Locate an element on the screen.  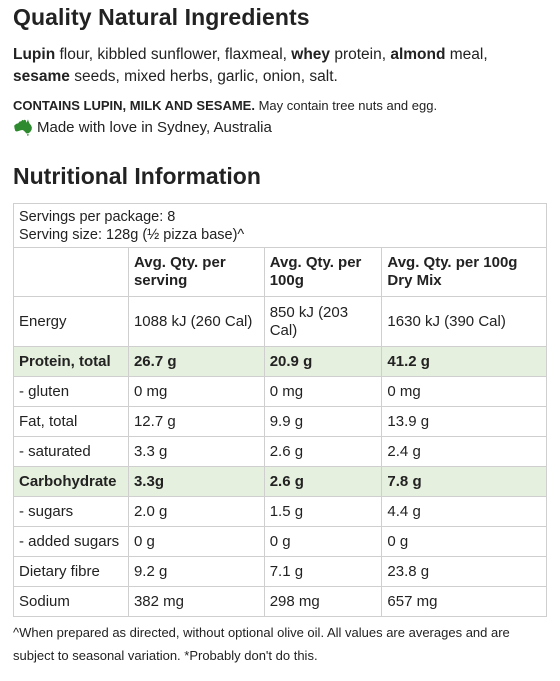
nutrient-value: 1088 kJ (260 Cal) is located at coordinates (196, 321).